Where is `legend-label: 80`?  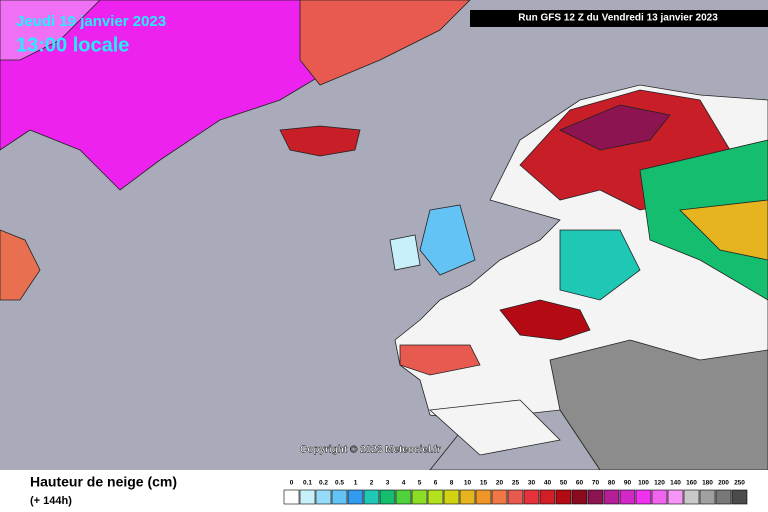 legend-label: 80 is located at coordinates (612, 483).